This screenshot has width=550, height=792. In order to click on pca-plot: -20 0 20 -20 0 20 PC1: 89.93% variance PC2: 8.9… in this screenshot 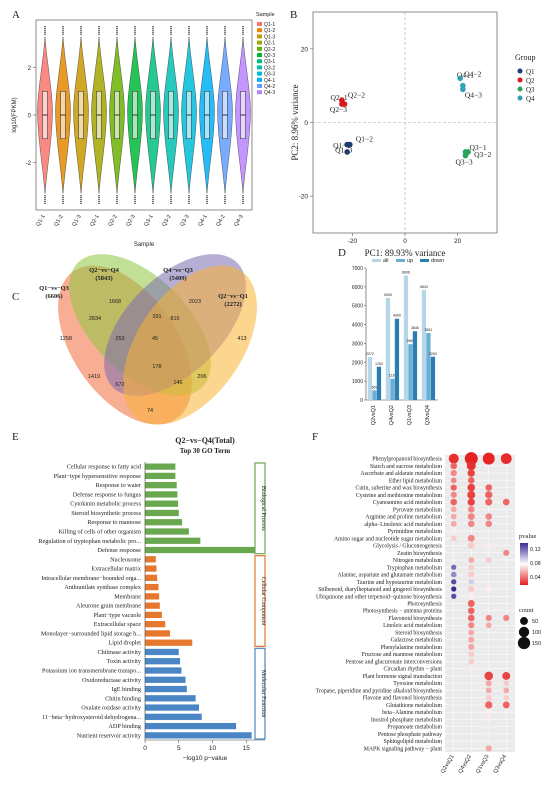, I will do `click(412, 134)`.